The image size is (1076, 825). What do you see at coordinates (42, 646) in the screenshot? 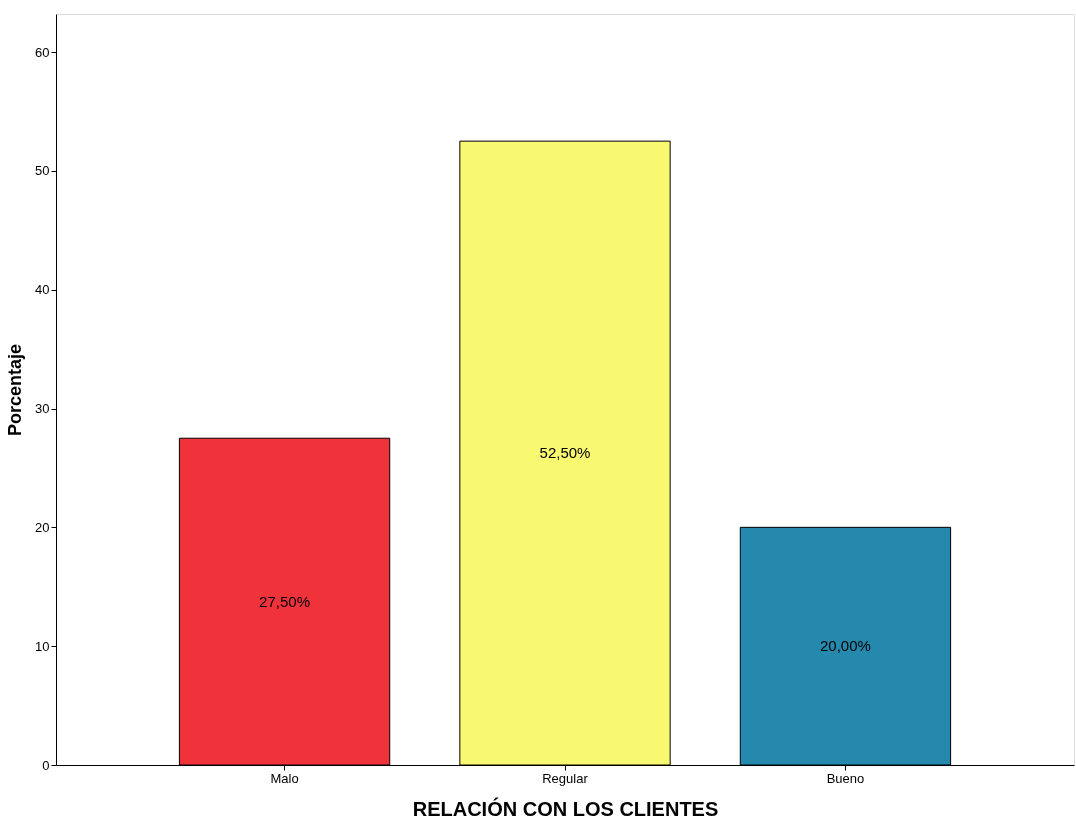
I see `y-tick-label: 10` at bounding box center [42, 646].